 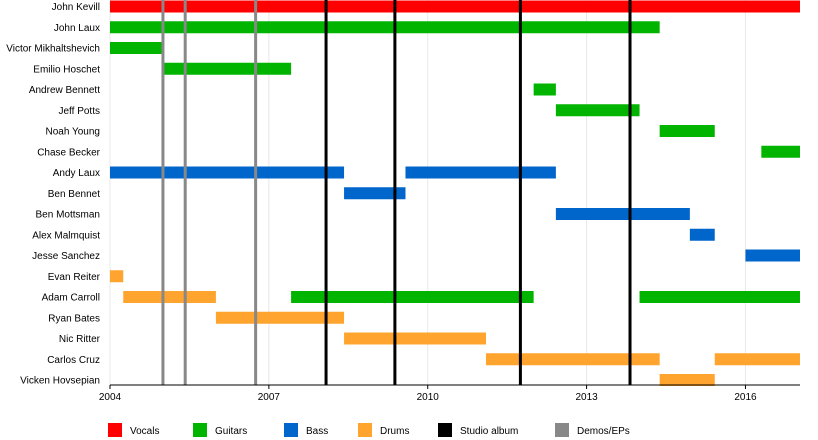 I want to click on bar-john-kevill-vocals, so click(x=455, y=6).